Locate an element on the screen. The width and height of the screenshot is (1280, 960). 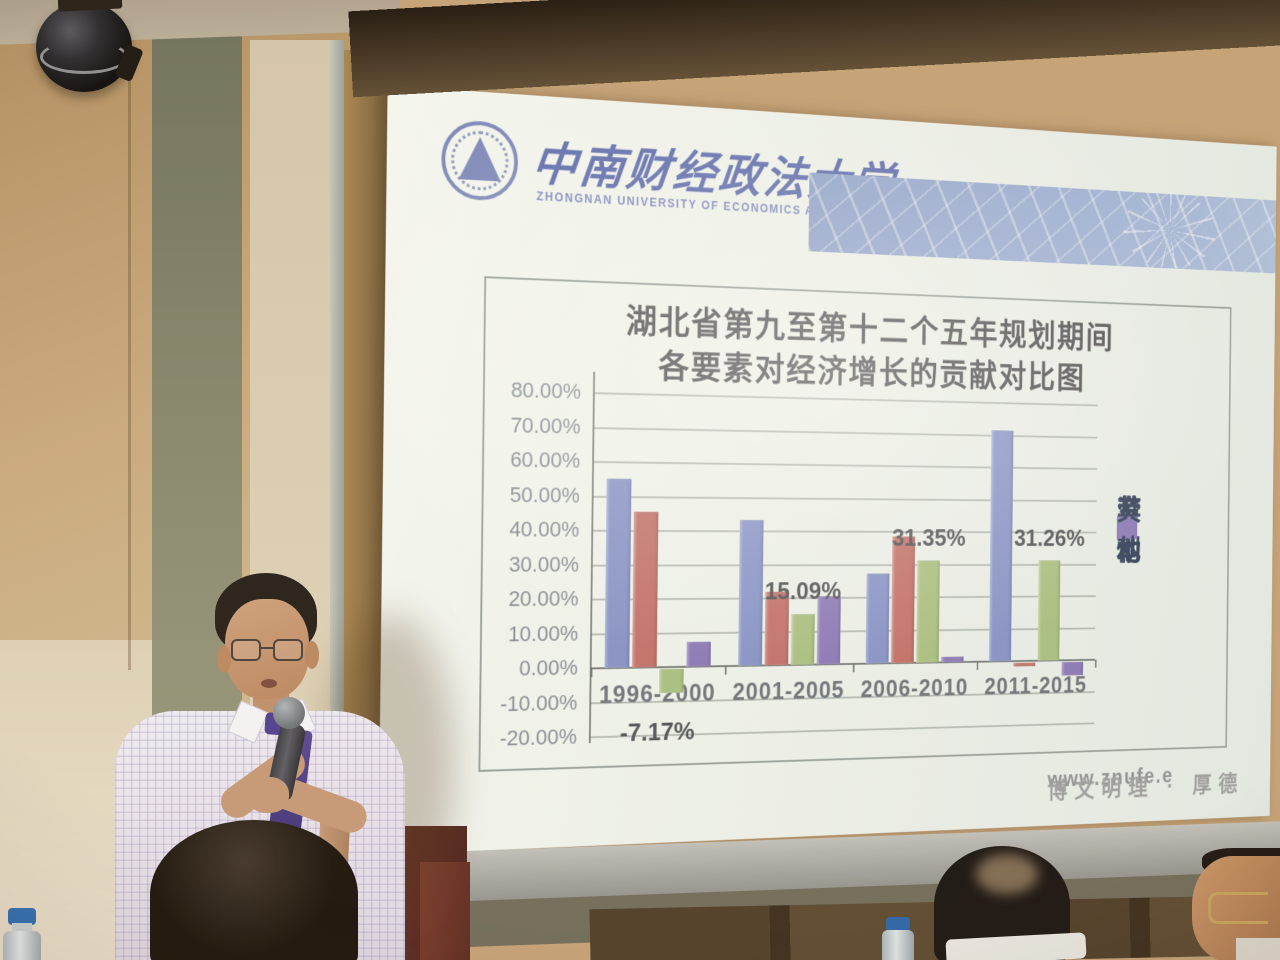
microphone-head is located at coordinates (289, 713).